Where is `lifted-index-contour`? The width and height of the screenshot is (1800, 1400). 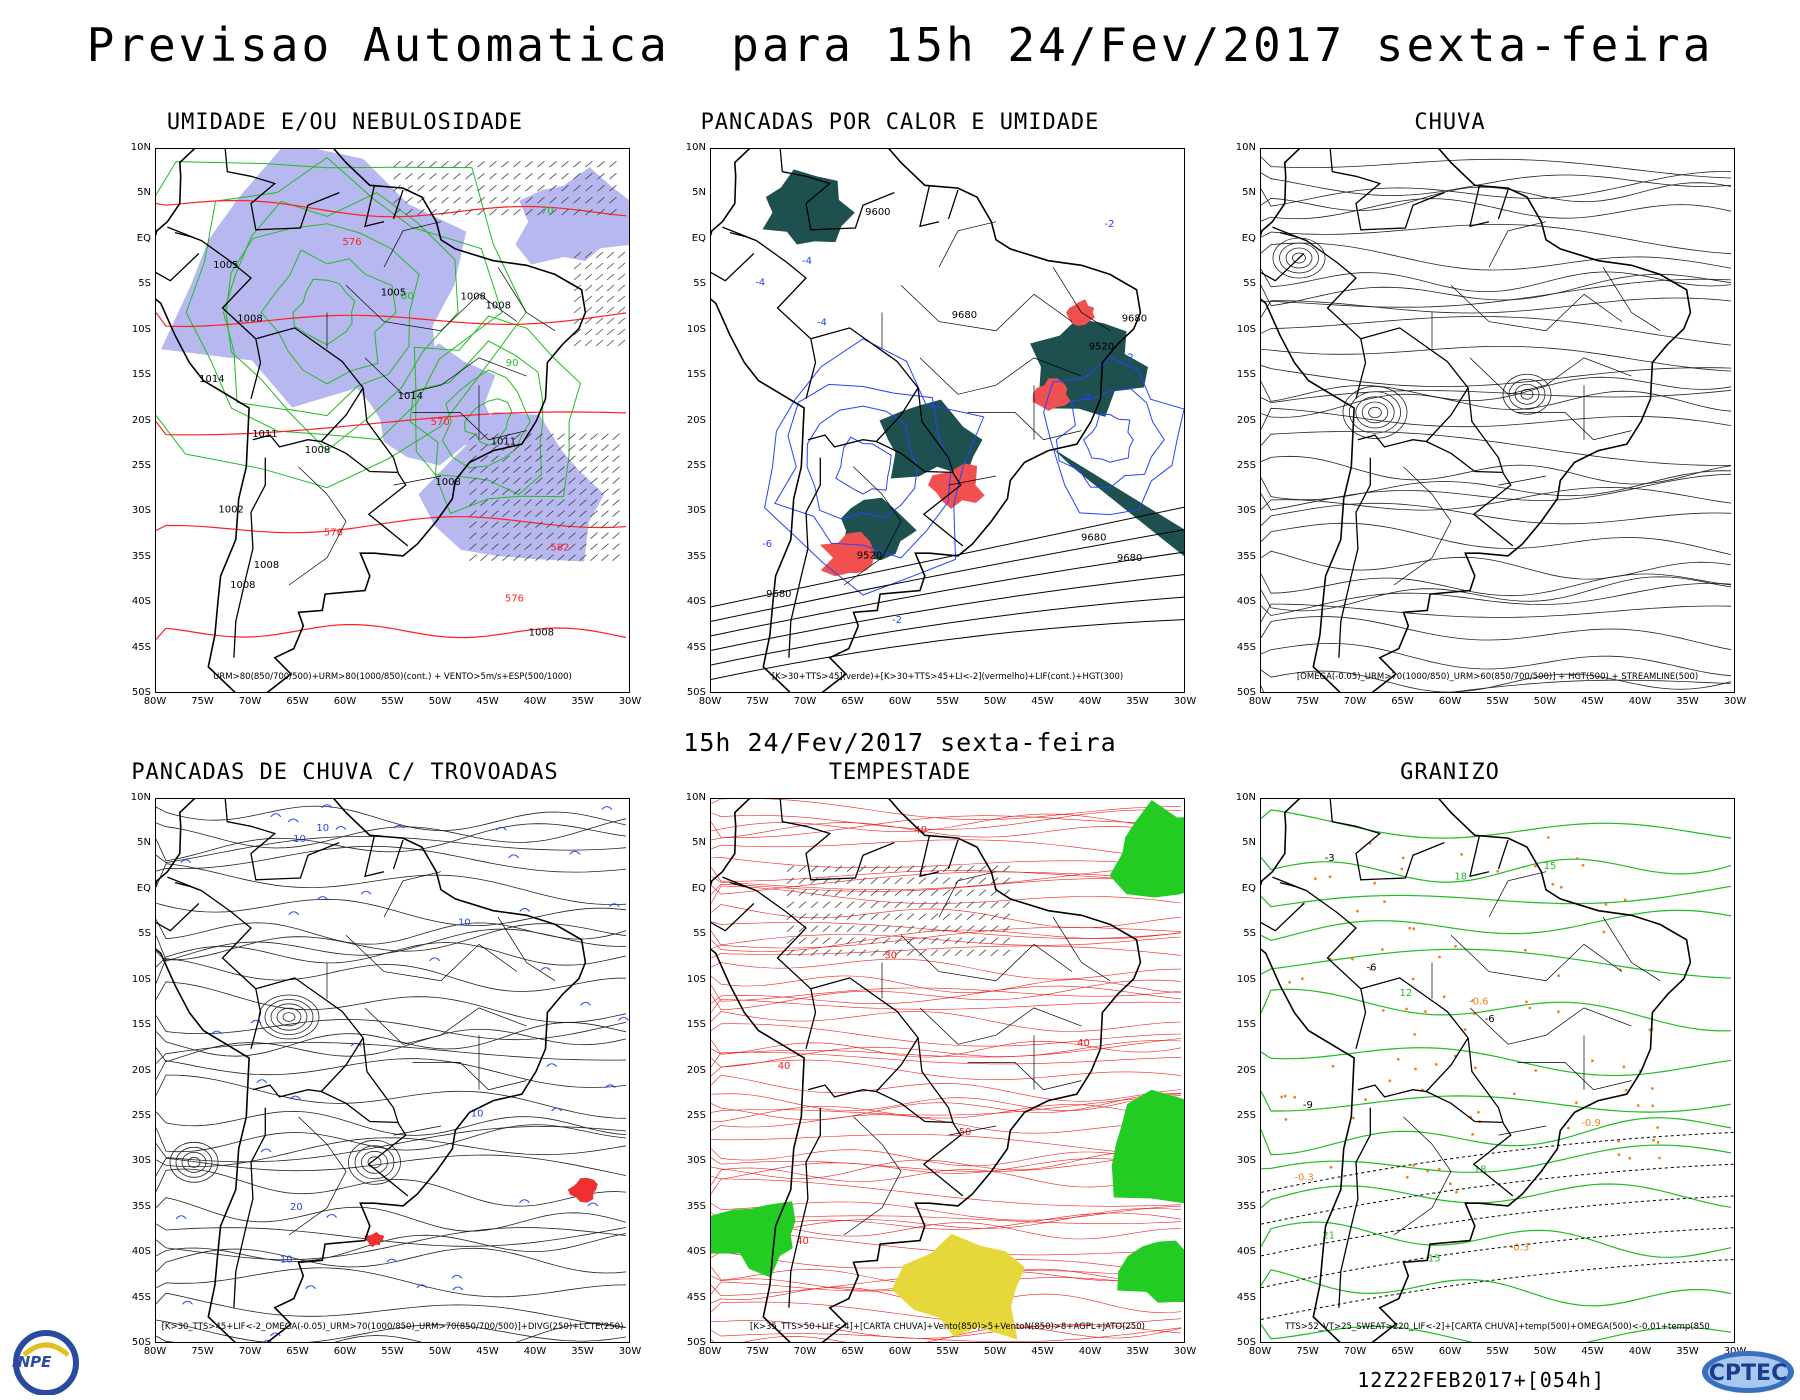 lifted-index-contour is located at coordinates (1108, 438).